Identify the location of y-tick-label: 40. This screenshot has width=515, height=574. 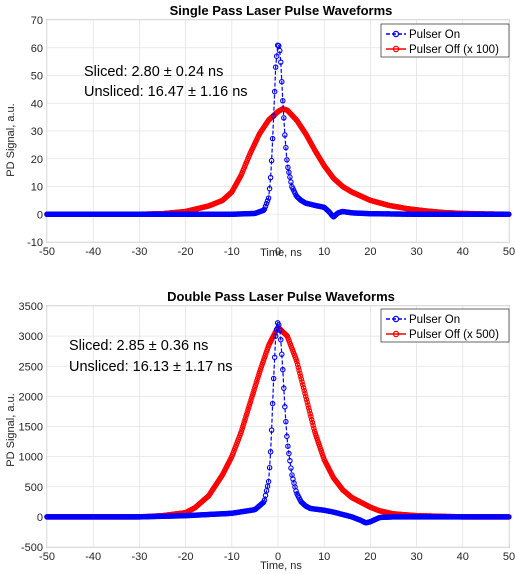
(37, 104).